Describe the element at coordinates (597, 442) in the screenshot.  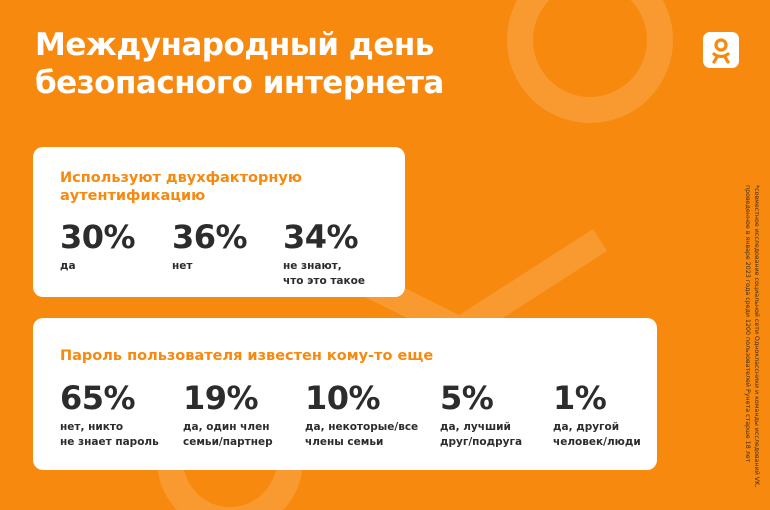
I see `label-line: человек/люди` at that location.